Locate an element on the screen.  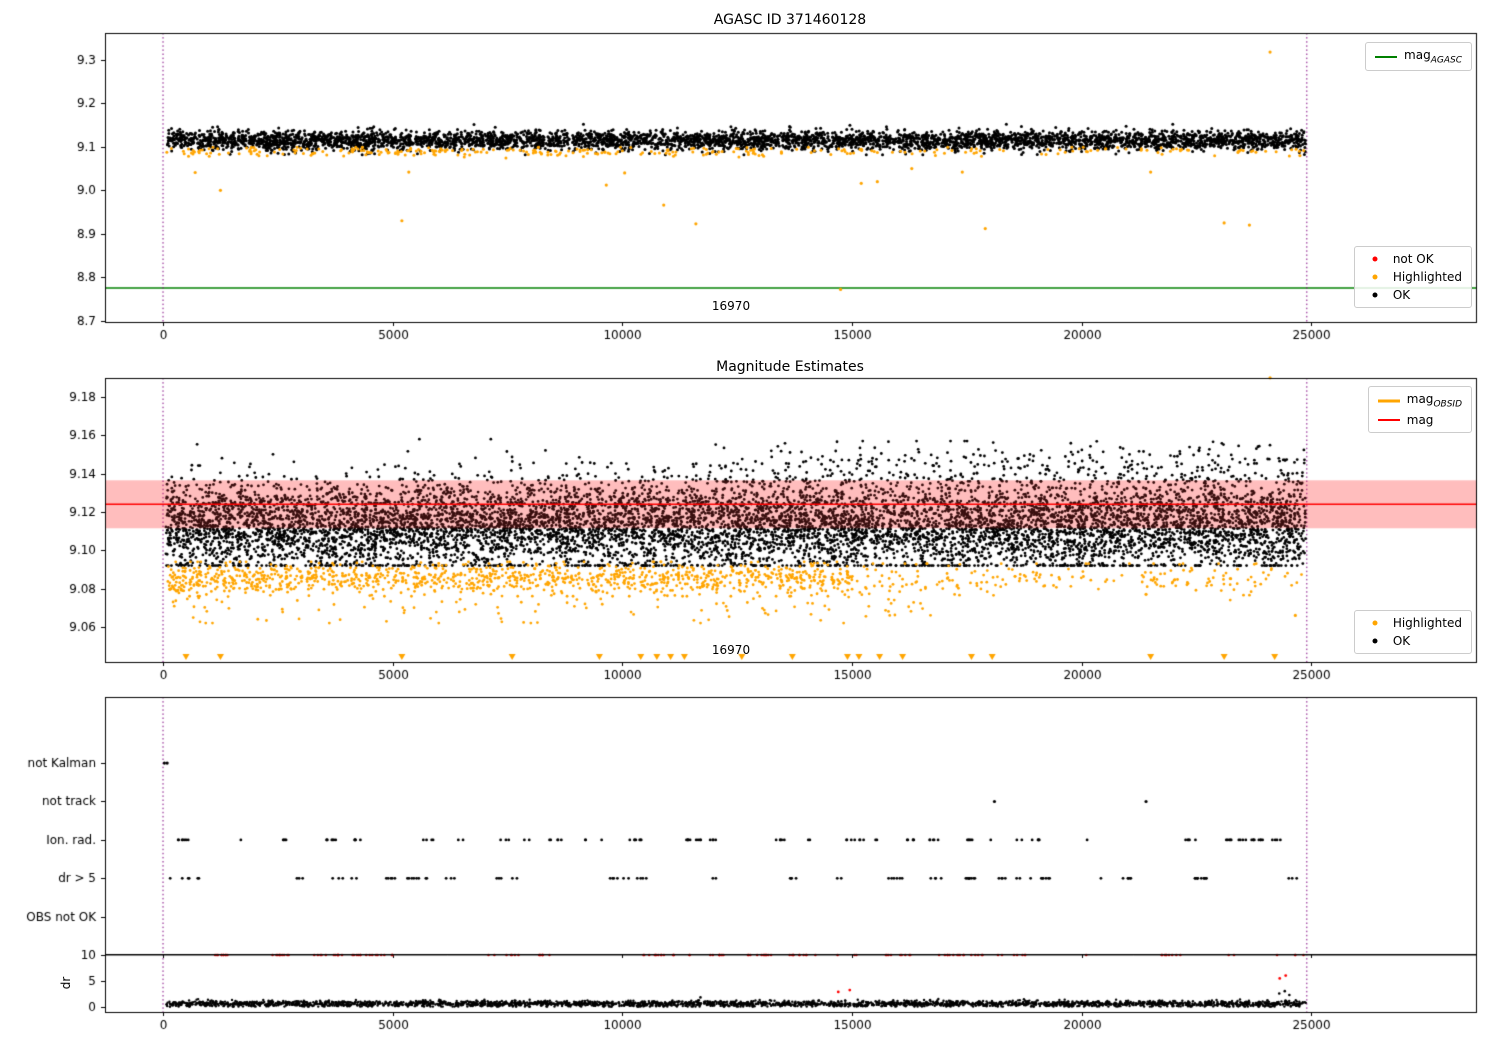
legend-entry: magAGASC is located at coordinates (1418, 56).